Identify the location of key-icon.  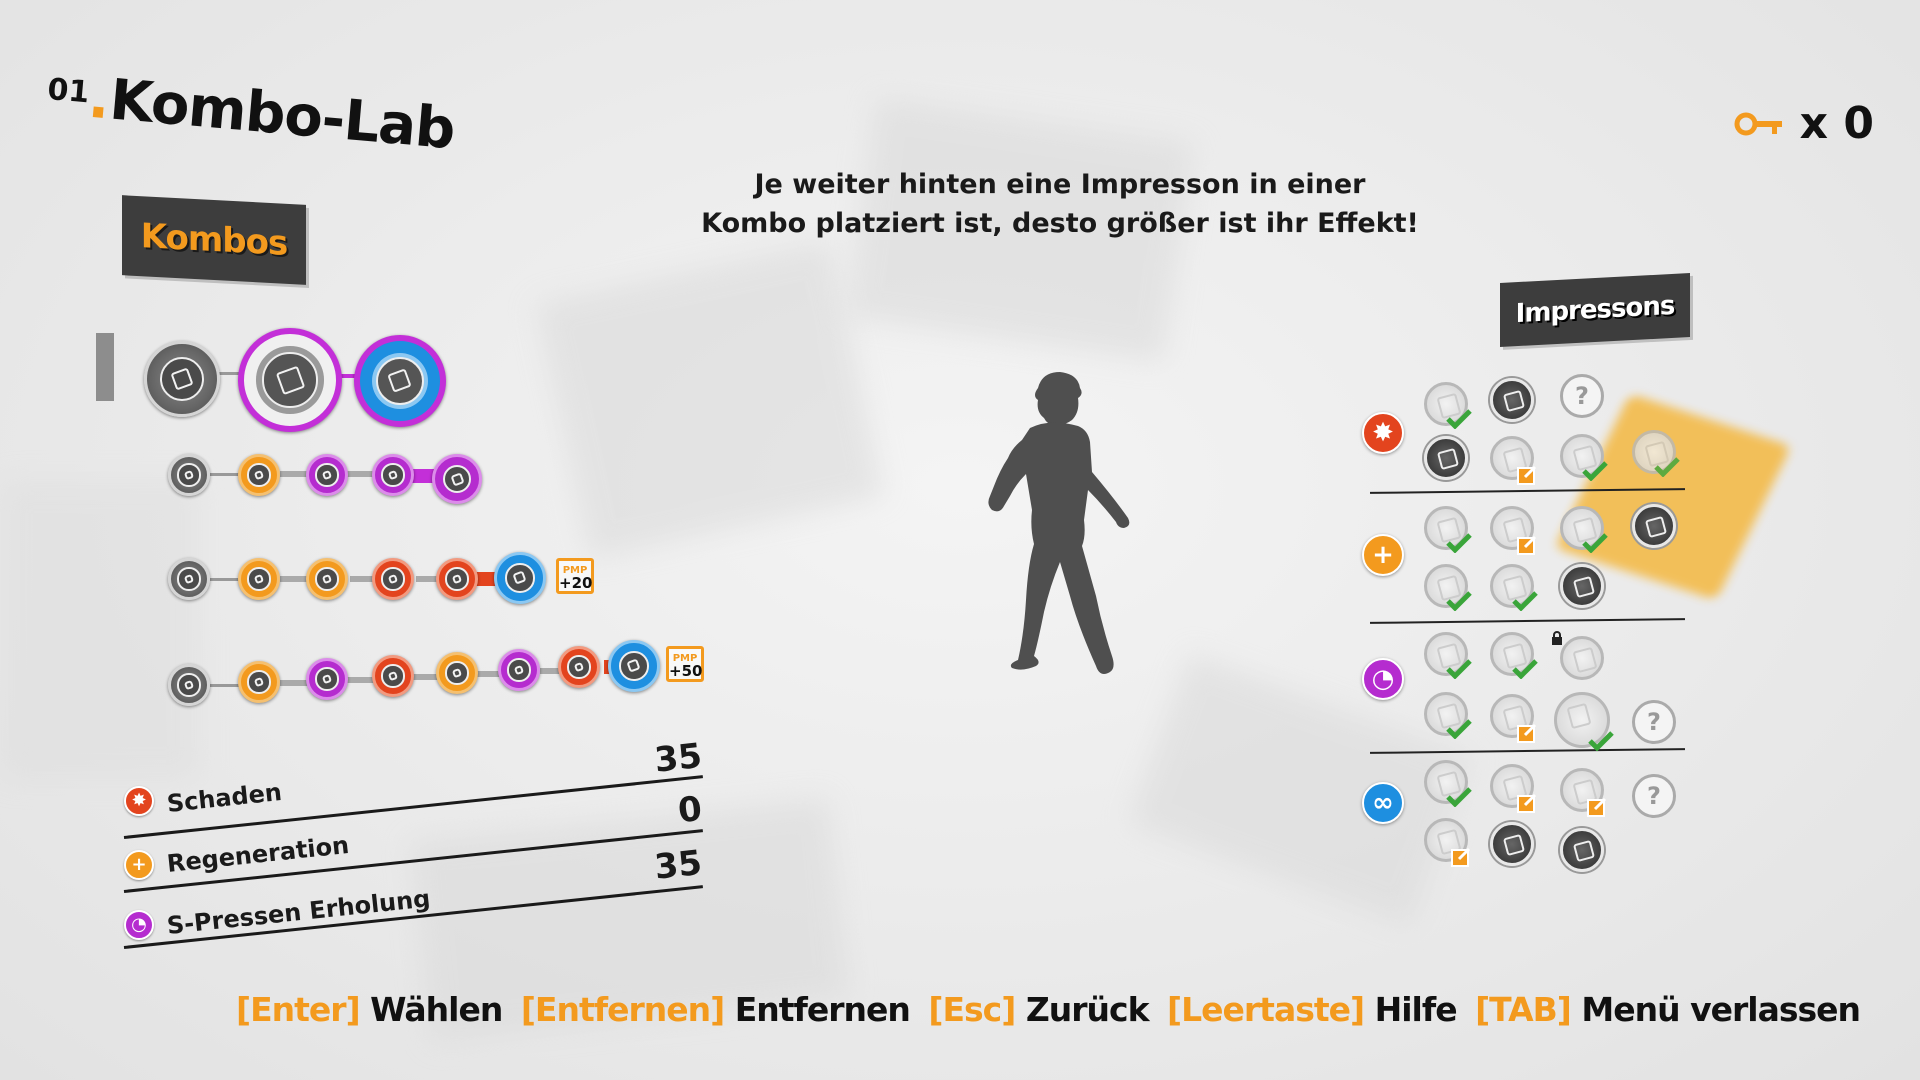
(1758, 123).